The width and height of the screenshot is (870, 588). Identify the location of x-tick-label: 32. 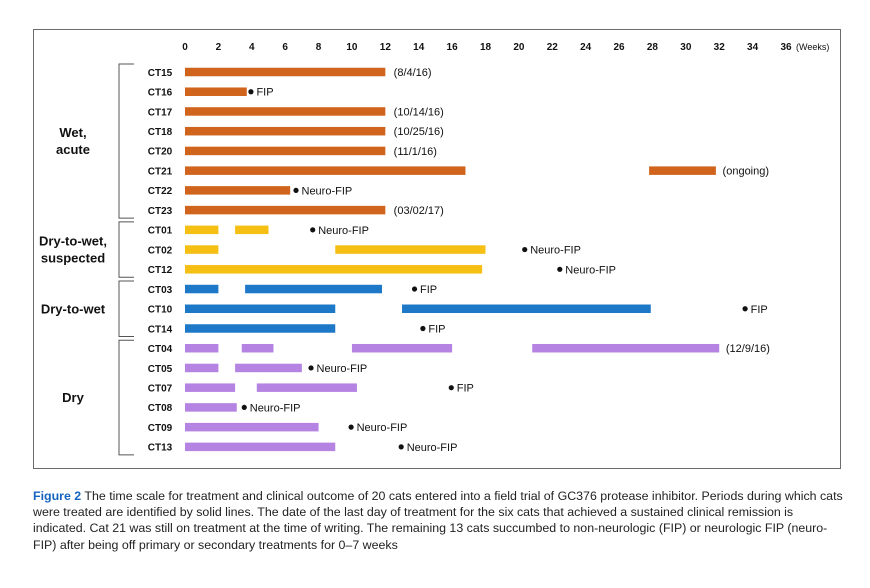
(720, 47).